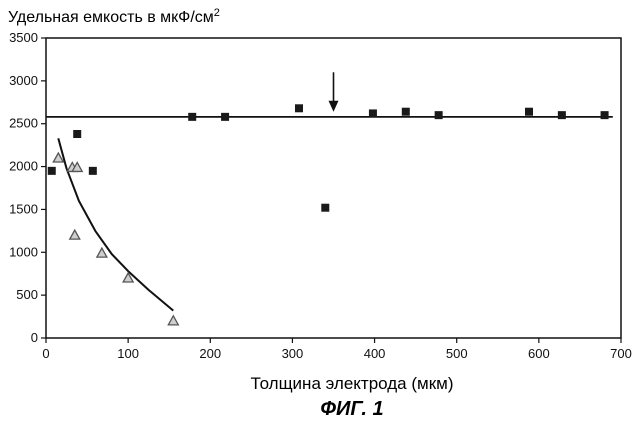 The width and height of the screenshot is (640, 425). I want to click on y-tick-label: 2000, so click(23, 166).